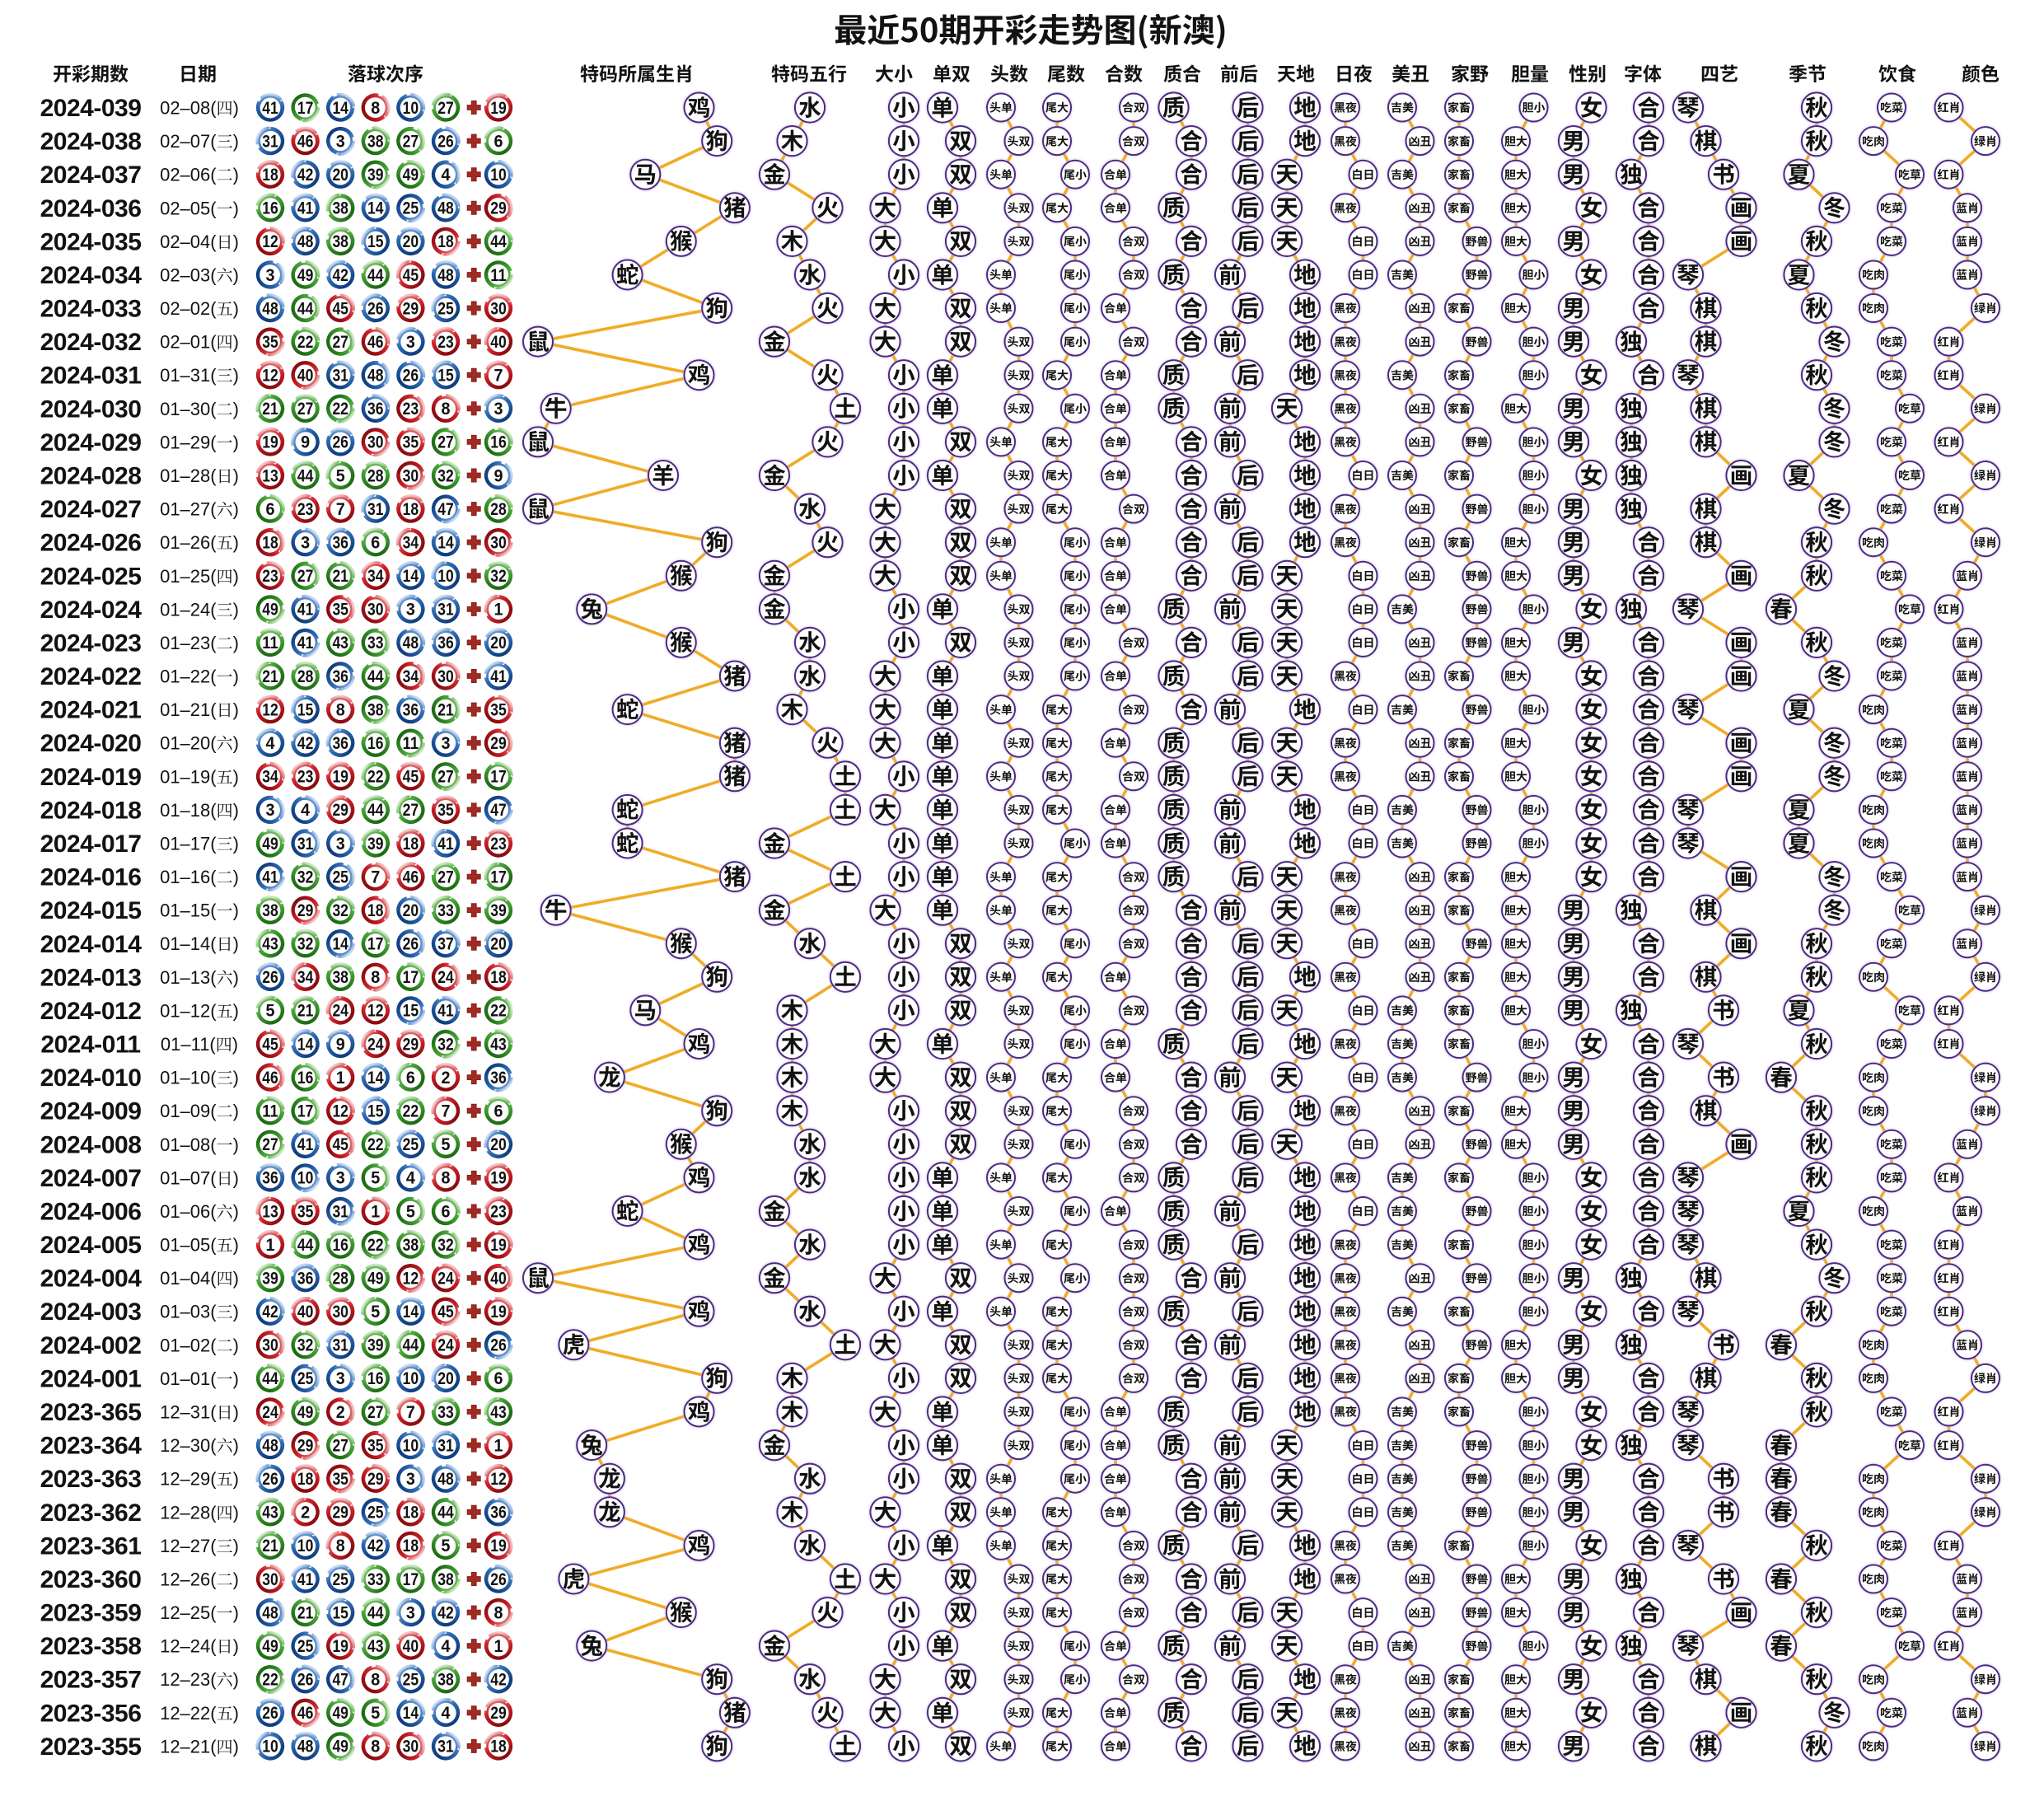 Image resolution: width=2044 pixels, height=1801 pixels. I want to click on svg-text: 木, so click(792, 1008).